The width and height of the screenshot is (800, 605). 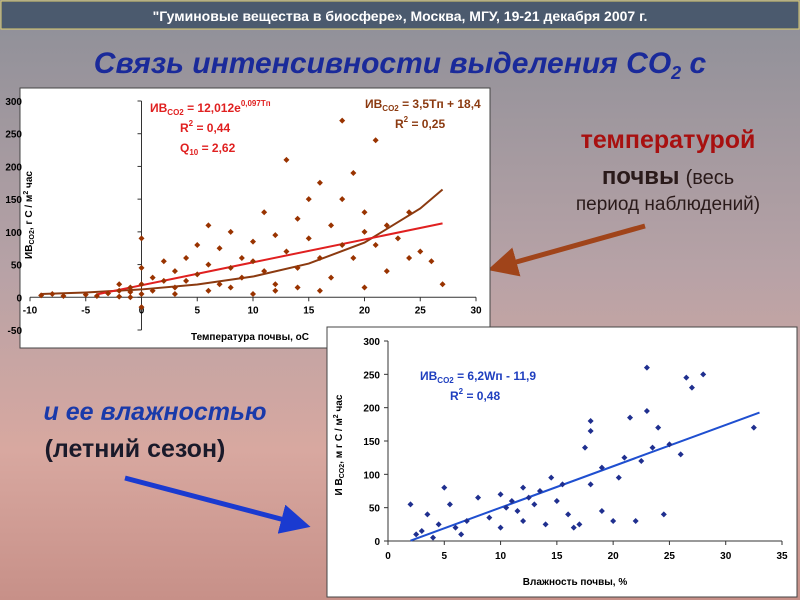 I want to click on x-tick-label: 15, so click(x=557, y=556).